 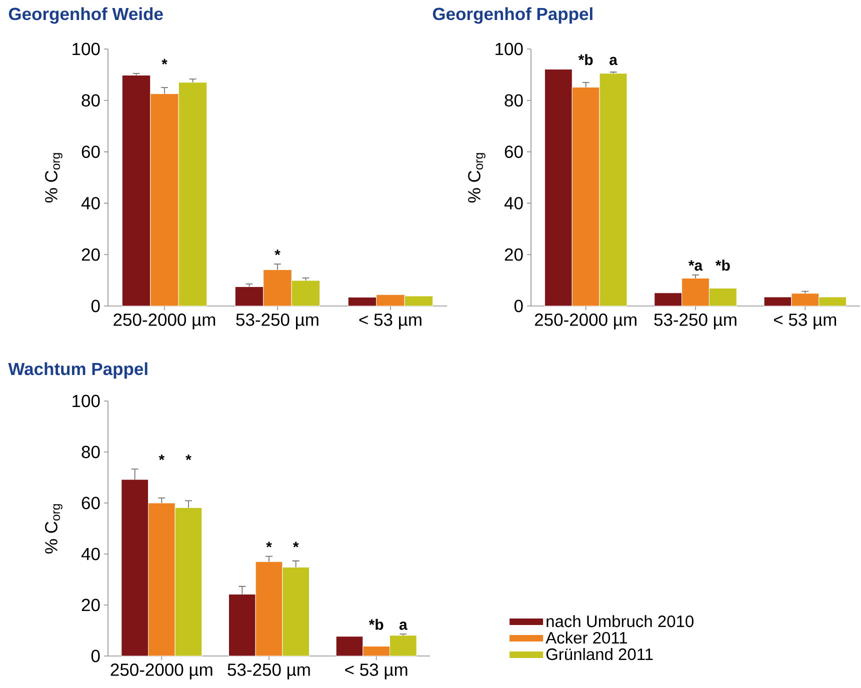 I want to click on legend-label: nach Umbruch 2010, so click(x=620, y=621).